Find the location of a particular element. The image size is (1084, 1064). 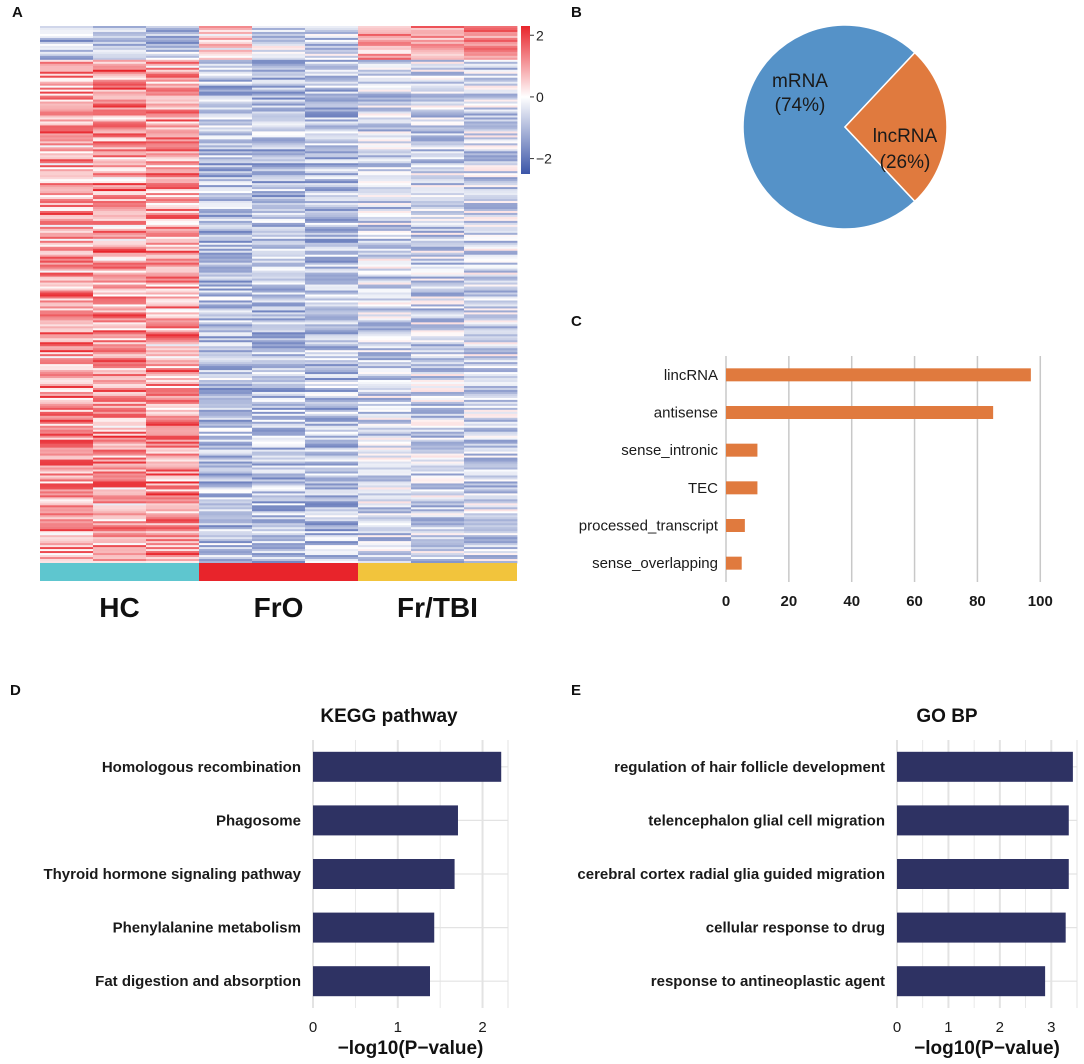

x-tick-label: 1 is located at coordinates (398, 1027).